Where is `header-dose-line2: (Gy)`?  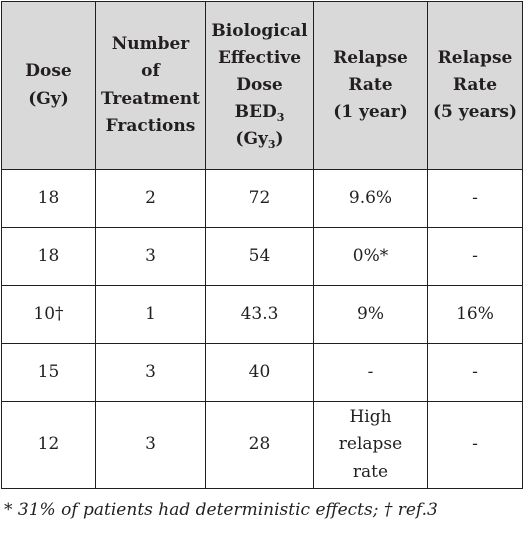 header-dose-line2: (Gy) is located at coordinates (48, 98).